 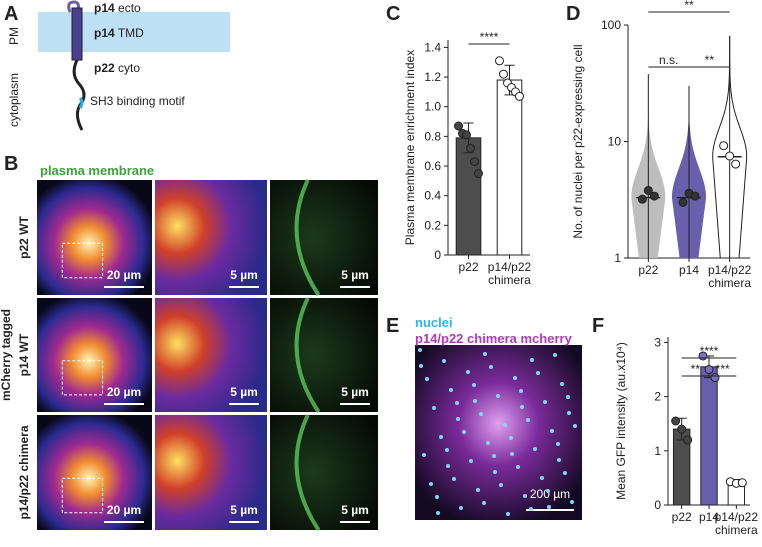 What do you see at coordinates (432, 47) in the screenshot?
I see `y-tick-label: 1.4` at bounding box center [432, 47].